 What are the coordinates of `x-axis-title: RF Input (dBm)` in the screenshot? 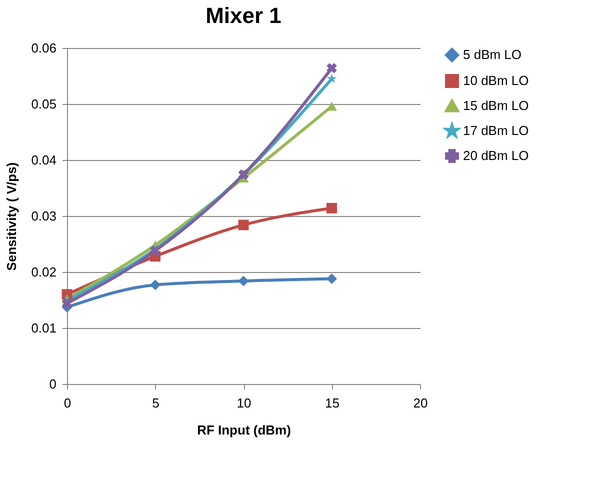 It's located at (244, 430).